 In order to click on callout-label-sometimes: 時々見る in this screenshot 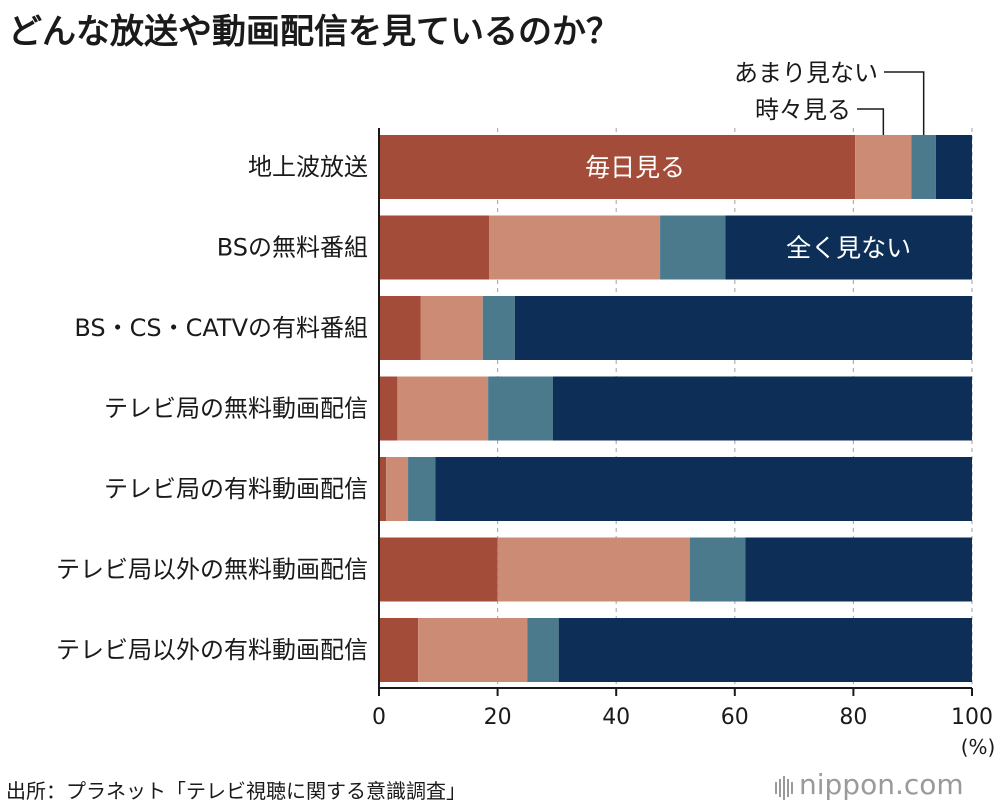, I will do `click(803, 110)`.